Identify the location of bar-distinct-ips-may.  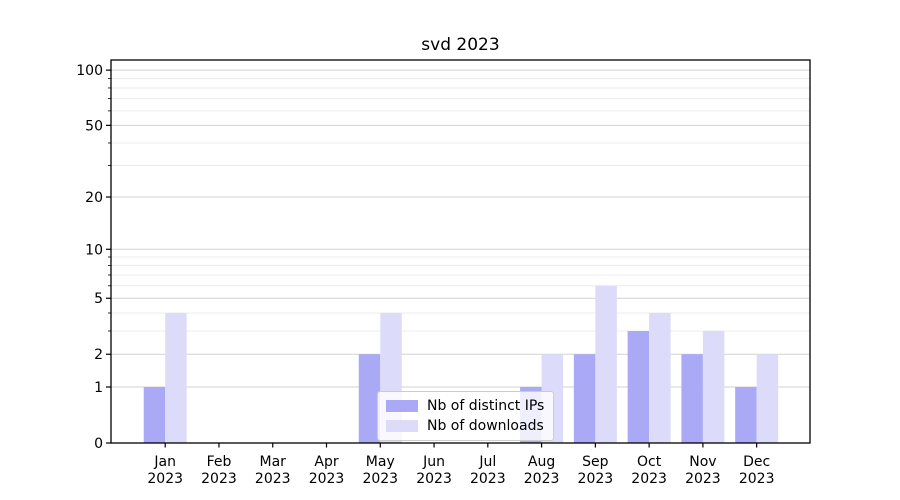
(369, 398).